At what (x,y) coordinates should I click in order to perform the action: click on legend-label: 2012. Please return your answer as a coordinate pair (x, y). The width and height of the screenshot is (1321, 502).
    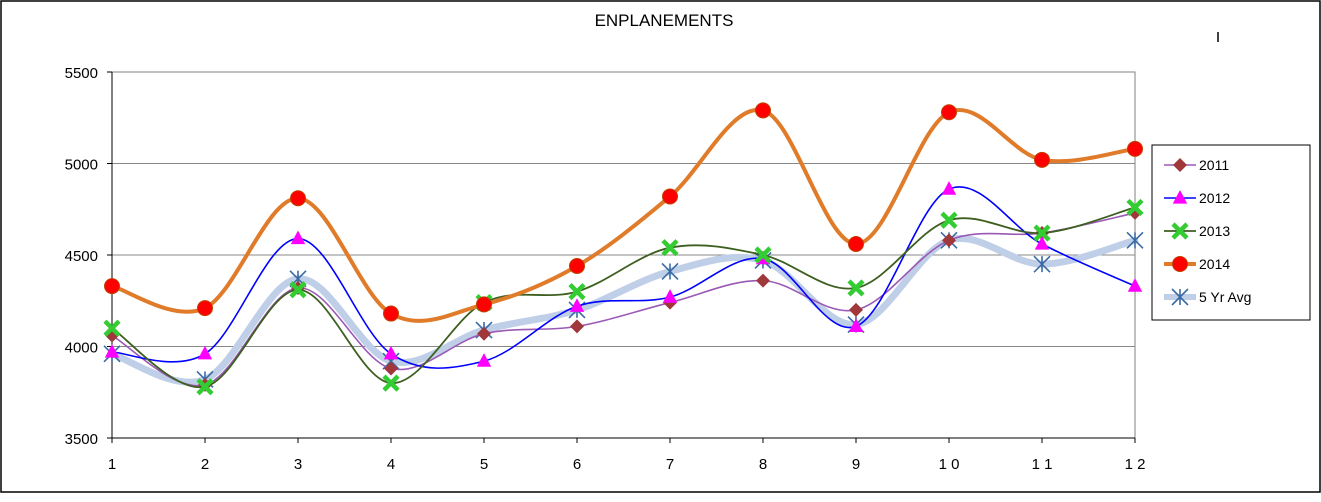
    Looking at the image, I should click on (1214, 198).